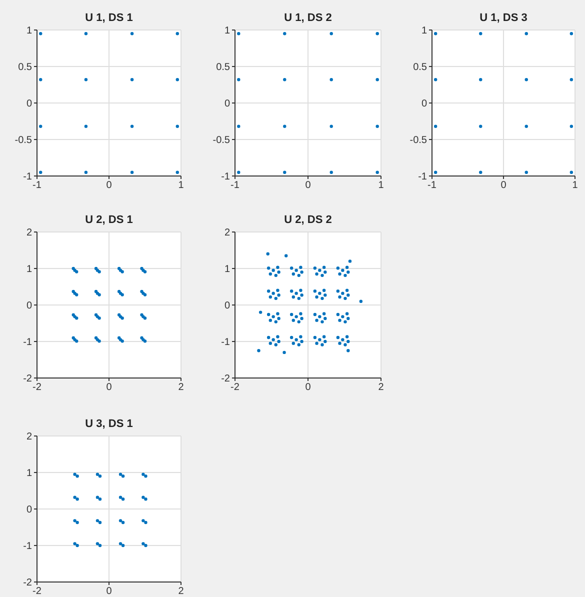  Describe the element at coordinates (308, 220) in the screenshot. I see `chart-title: U 2, DS 2` at that location.